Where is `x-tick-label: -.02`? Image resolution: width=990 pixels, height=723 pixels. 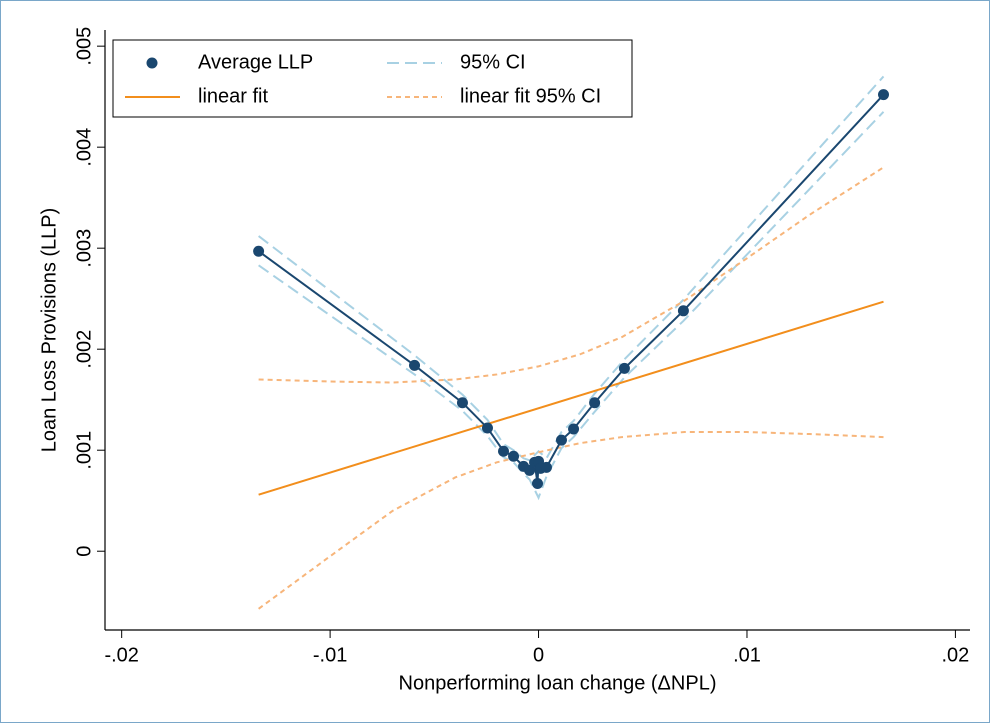
x-tick-label: -.02 is located at coordinates (121, 655).